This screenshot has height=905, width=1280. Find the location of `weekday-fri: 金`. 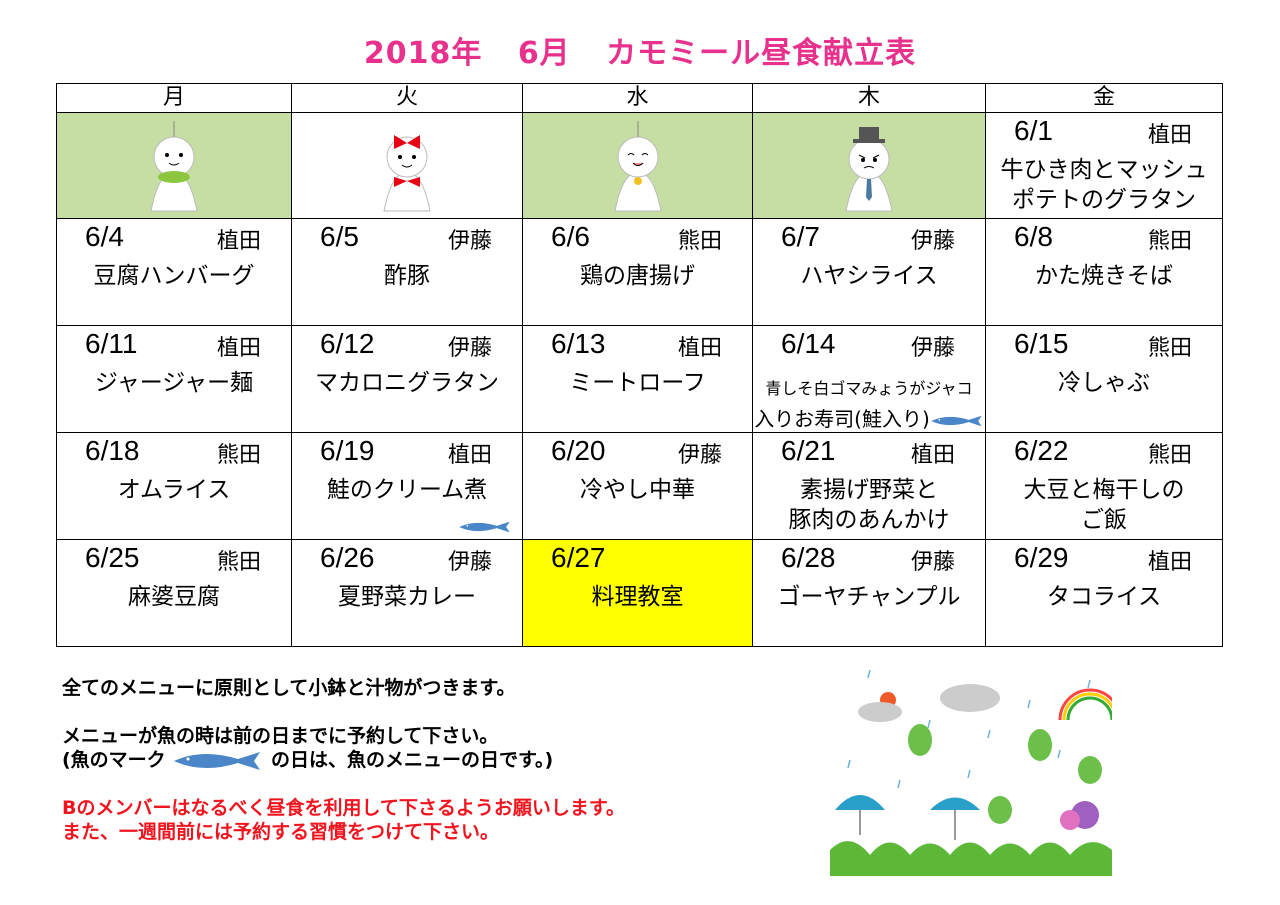

weekday-fri: 金 is located at coordinates (1104, 98).